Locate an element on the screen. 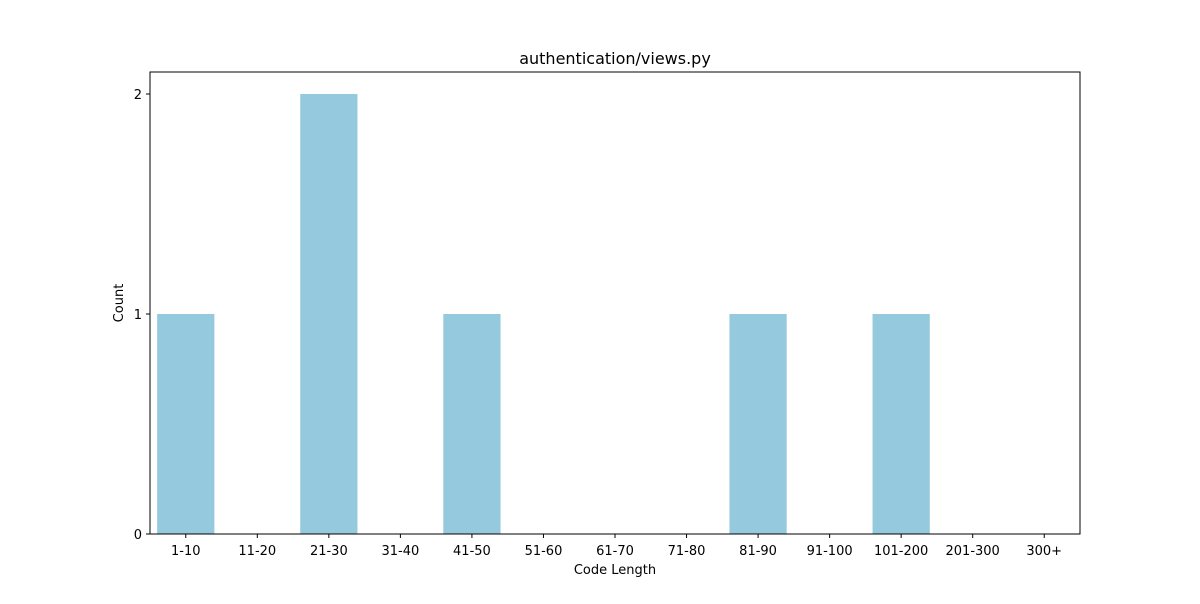 The image size is (1200, 604). y-tick-label: 1 is located at coordinates (138, 315).